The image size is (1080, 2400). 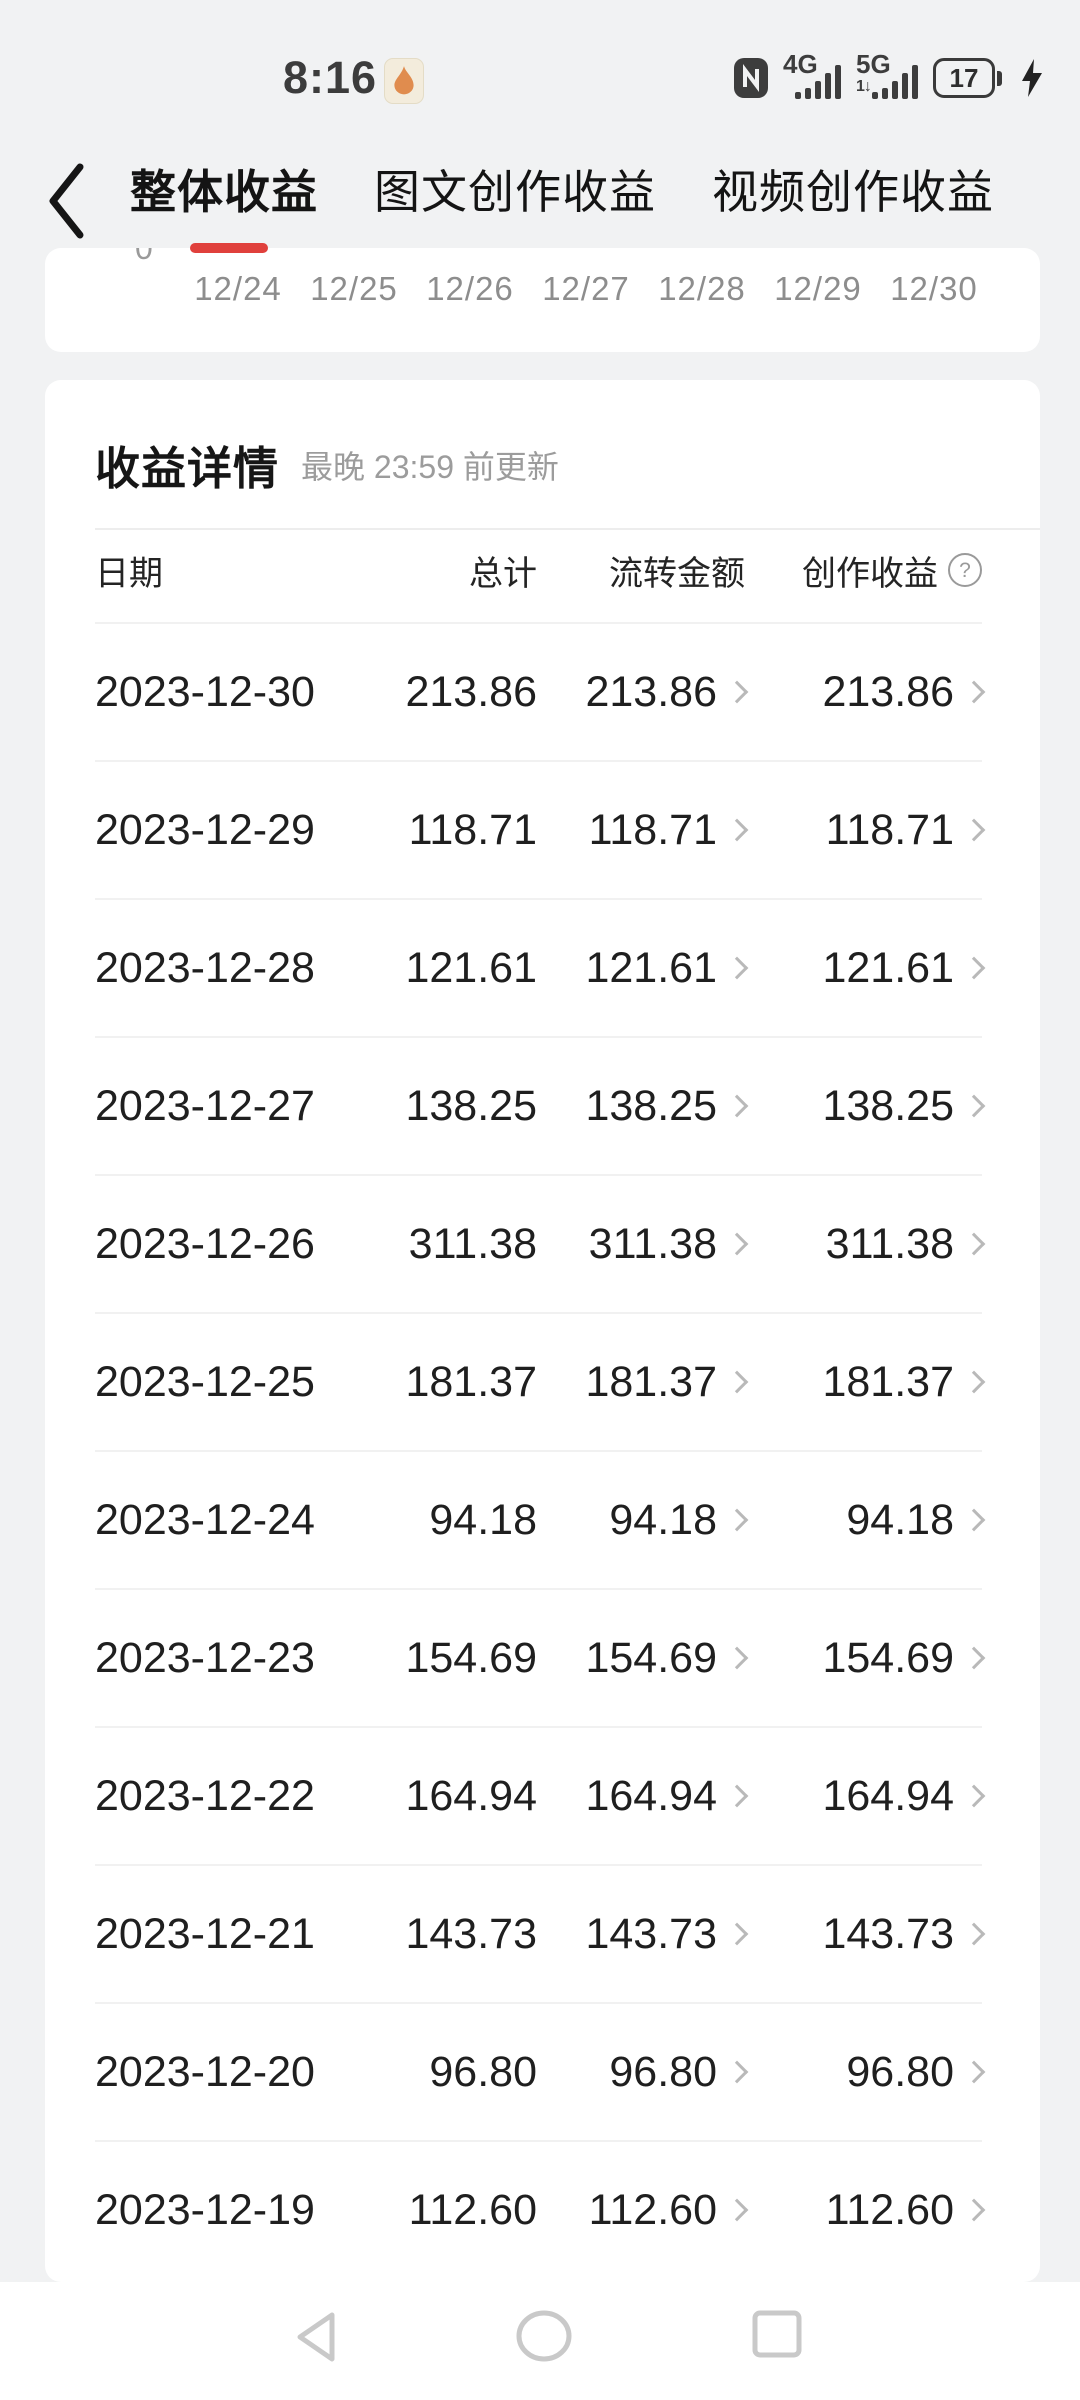 What do you see at coordinates (888, 967) in the screenshot?
I see `row-create-value: 121.61` at bounding box center [888, 967].